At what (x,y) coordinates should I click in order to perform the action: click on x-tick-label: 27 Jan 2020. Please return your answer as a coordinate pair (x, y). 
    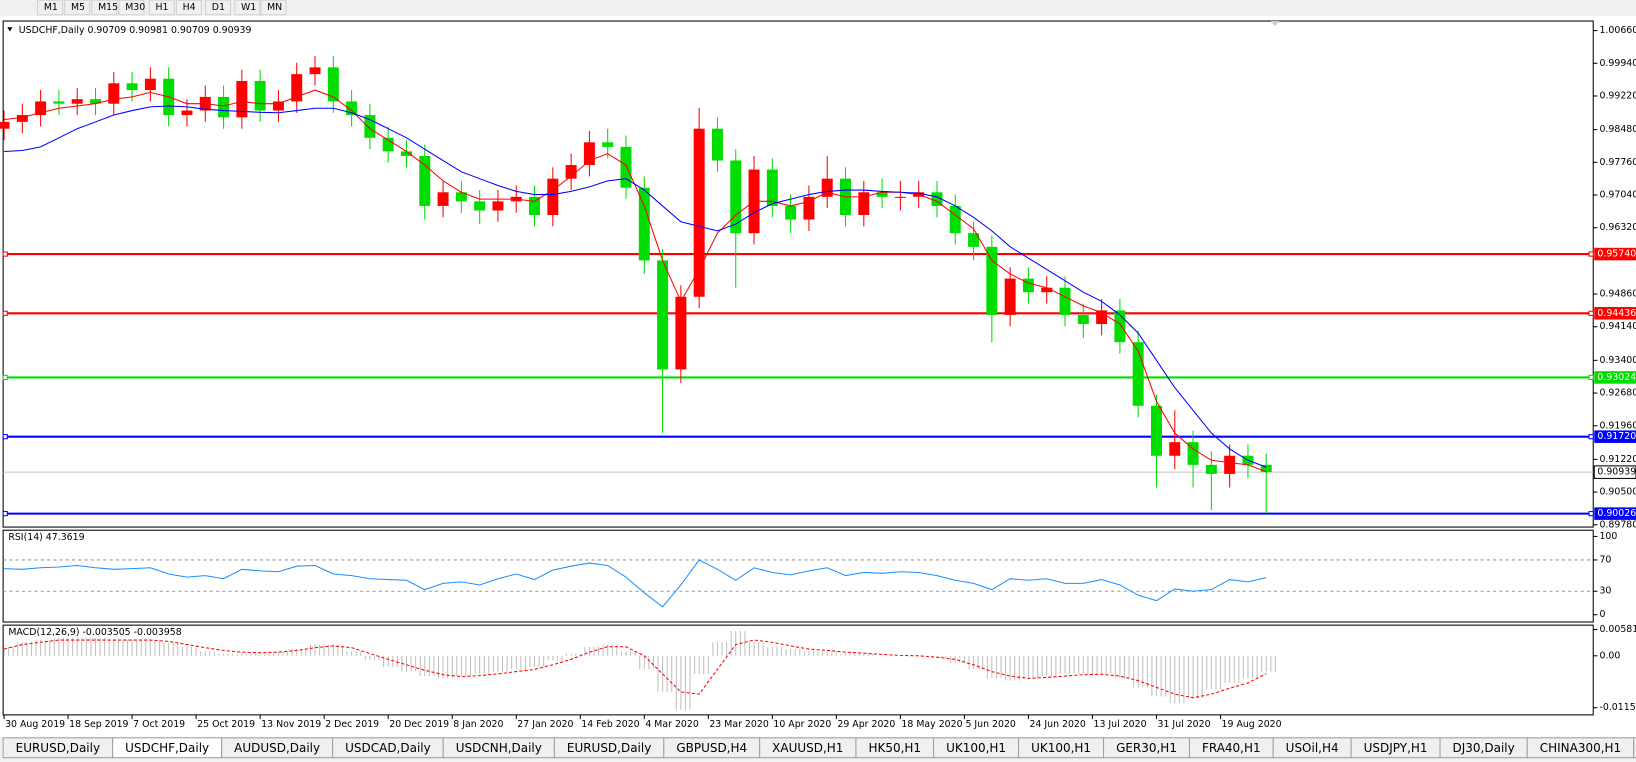
    Looking at the image, I should click on (545, 724).